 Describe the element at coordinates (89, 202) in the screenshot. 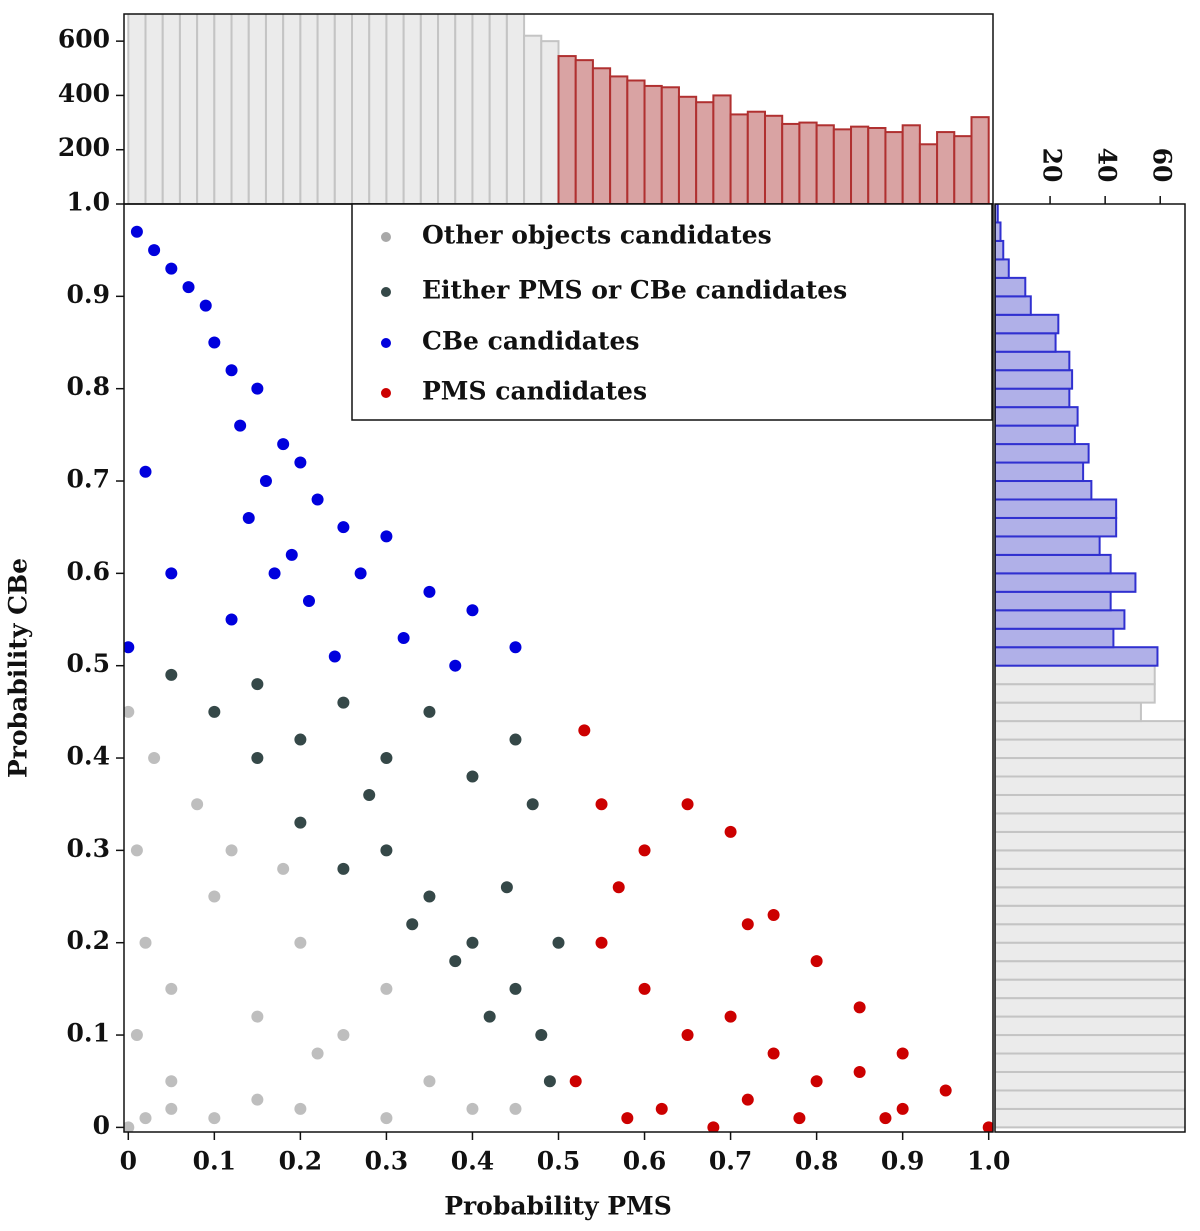

I see `y-tick-label: 1.0` at that location.